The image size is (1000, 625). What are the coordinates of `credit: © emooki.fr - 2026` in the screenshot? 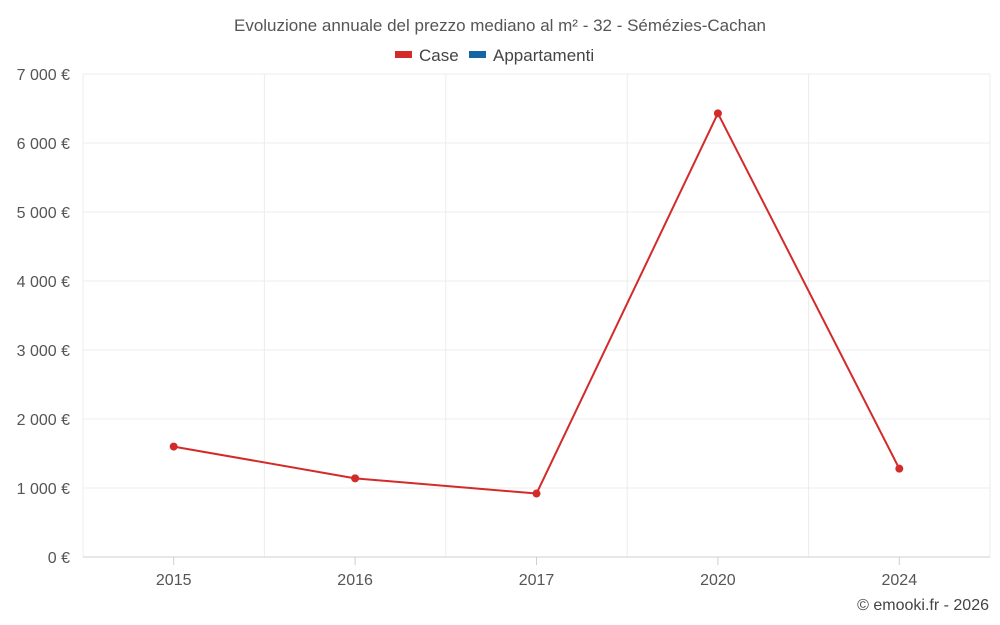 It's located at (923, 605).